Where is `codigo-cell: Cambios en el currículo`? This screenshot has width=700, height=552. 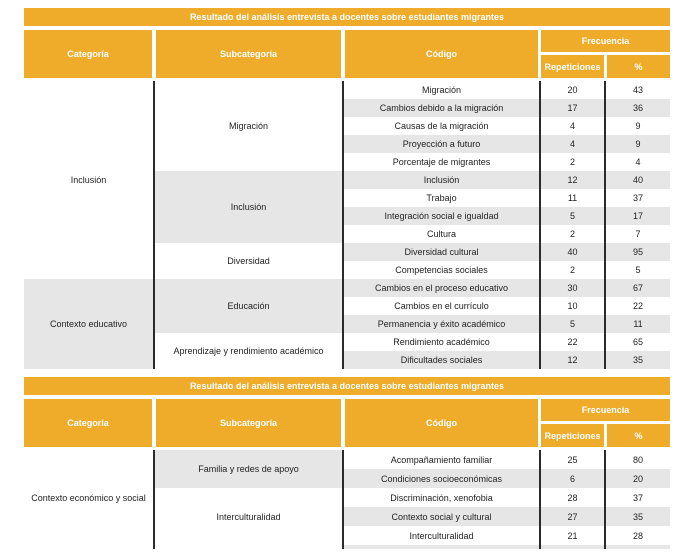 codigo-cell: Cambios en el currículo is located at coordinates (441, 306).